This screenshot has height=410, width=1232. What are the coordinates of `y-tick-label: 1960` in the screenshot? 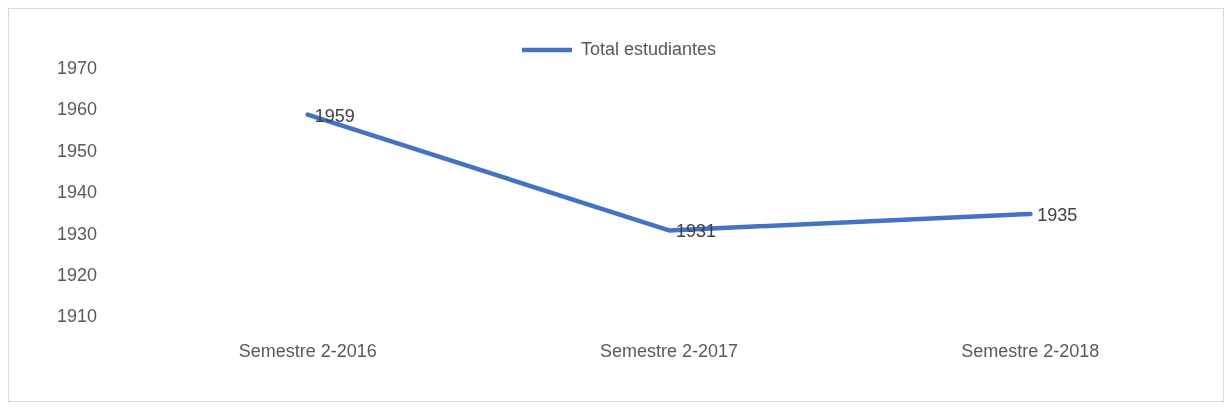 It's located at (77, 109).